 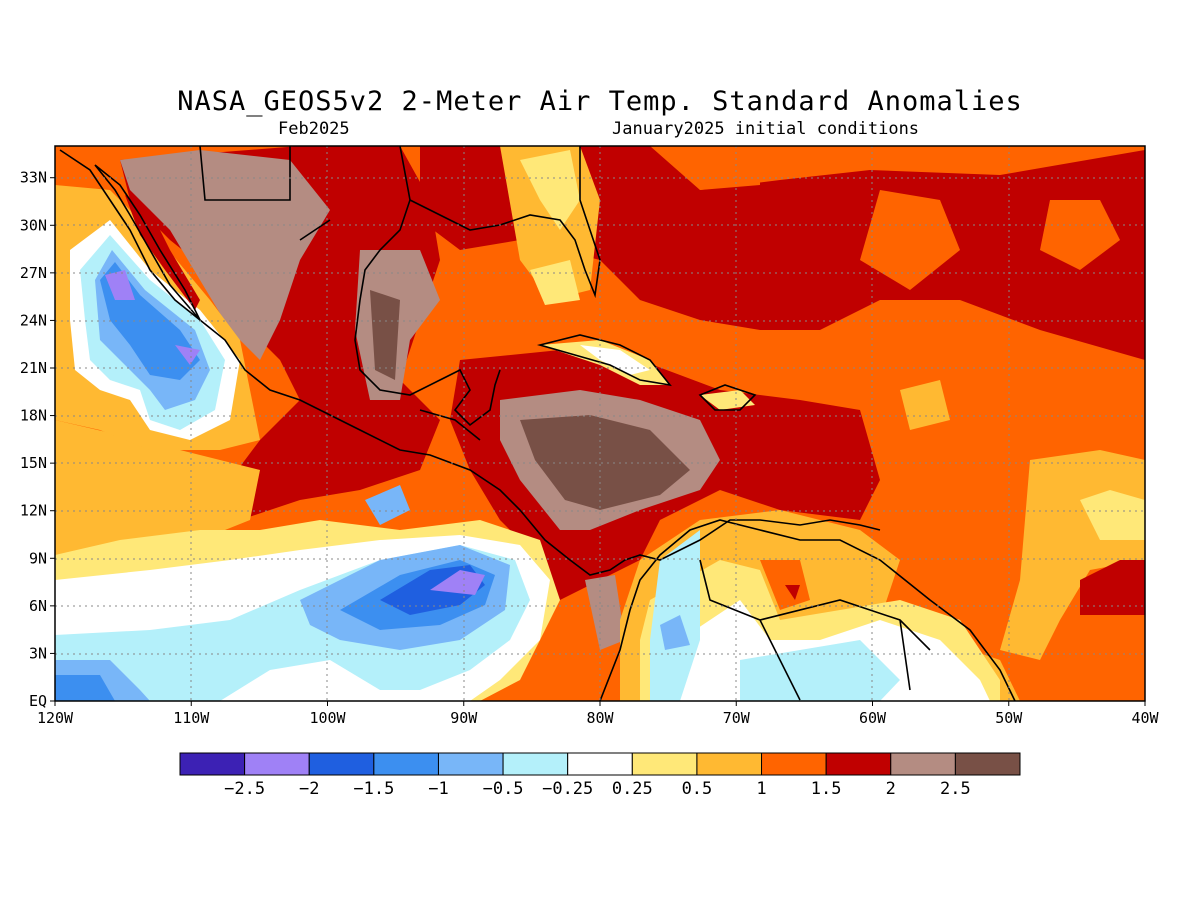 I want to click on coastline-cuba, so click(x=604, y=360).